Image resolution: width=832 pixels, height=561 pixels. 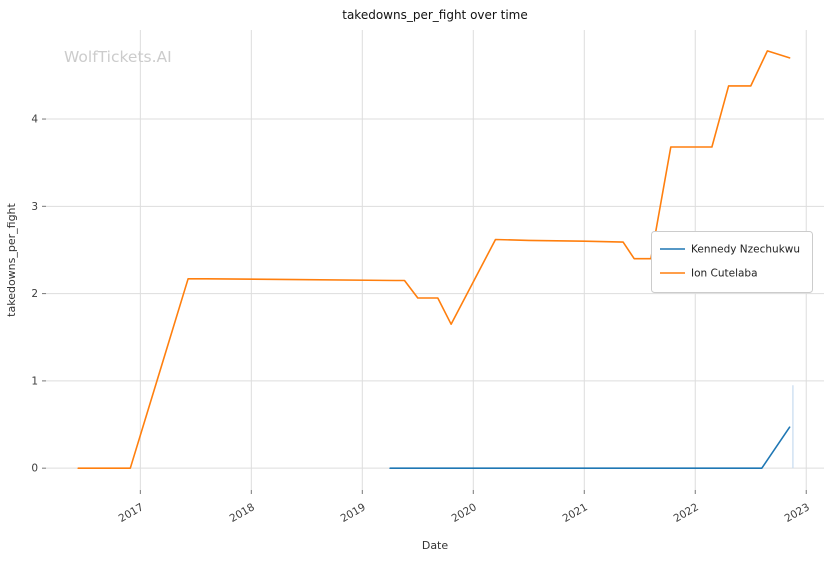 What do you see at coordinates (242, 513) in the screenshot?
I see `x-tick-label: 2018` at bounding box center [242, 513].